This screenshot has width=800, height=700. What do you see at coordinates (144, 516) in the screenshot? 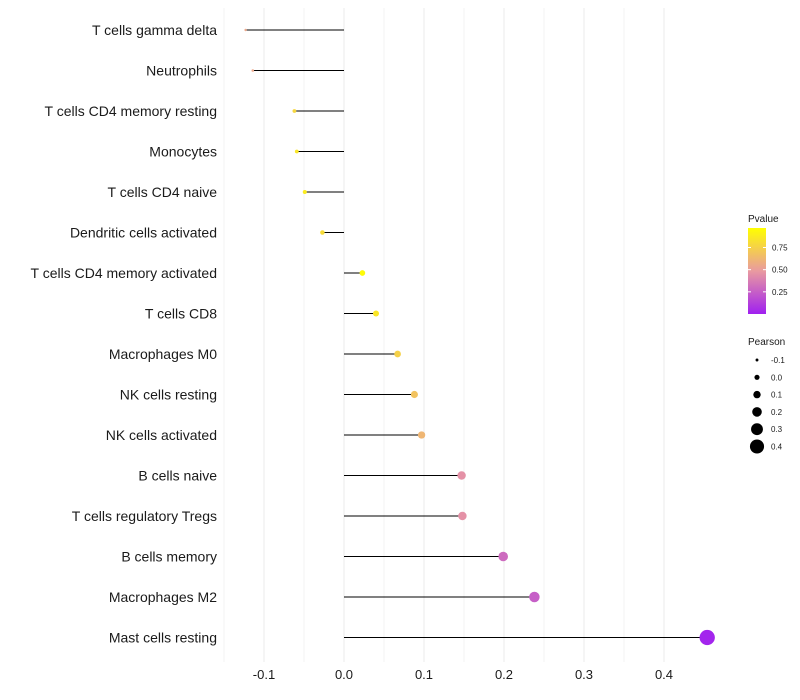
I see `category-label: T cells regulatory Tregs` at bounding box center [144, 516].